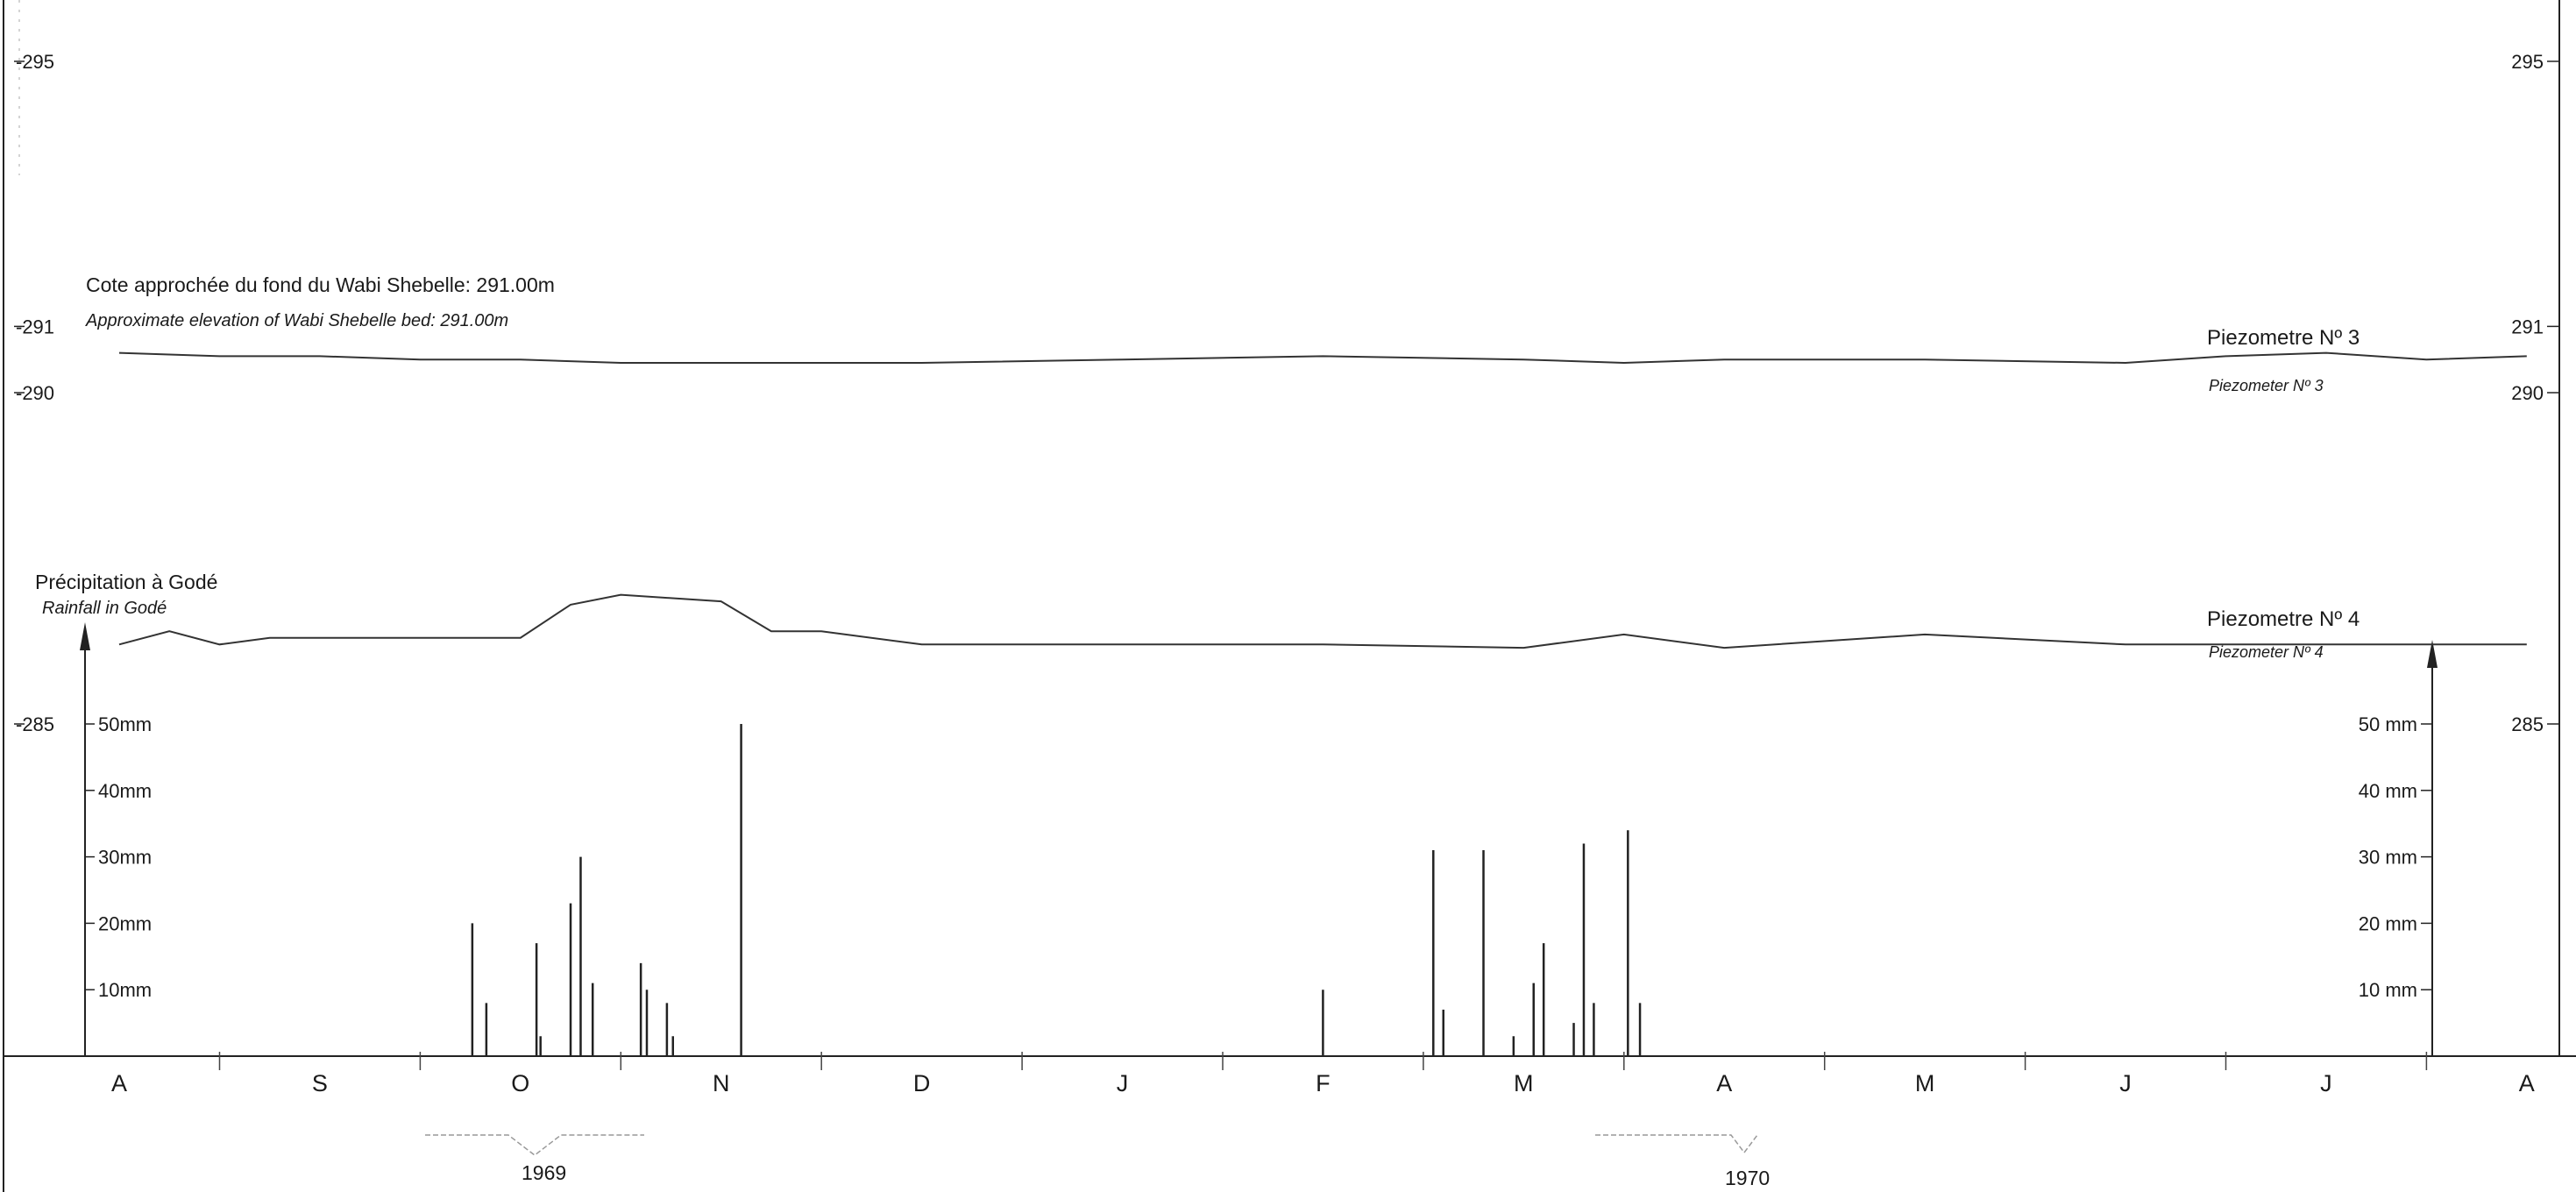 The height and width of the screenshot is (1192, 2576). What do you see at coordinates (125, 724) in the screenshot?
I see `rain-left-tick-label-50: 50mm` at bounding box center [125, 724].